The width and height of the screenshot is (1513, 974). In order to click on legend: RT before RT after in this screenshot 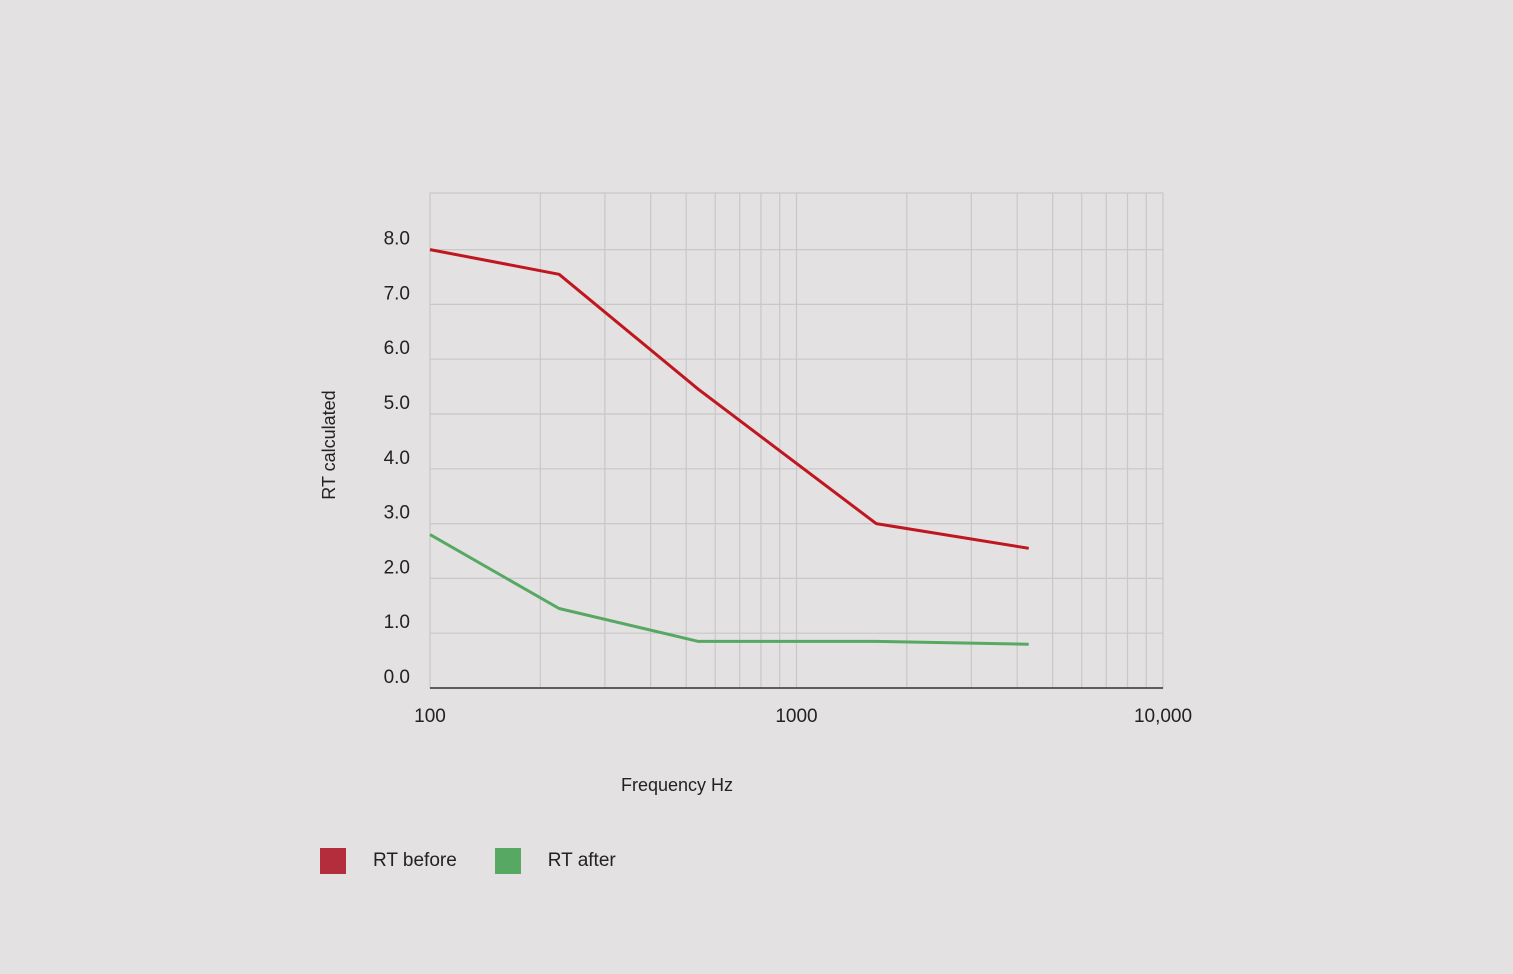, I will do `click(487, 861)`.